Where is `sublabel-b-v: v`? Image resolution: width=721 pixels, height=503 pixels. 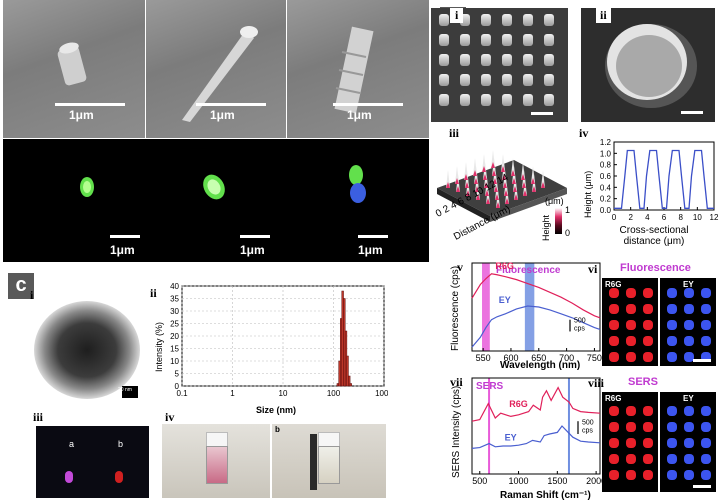 sublabel-b-v: v is located at coordinates (460, 267).